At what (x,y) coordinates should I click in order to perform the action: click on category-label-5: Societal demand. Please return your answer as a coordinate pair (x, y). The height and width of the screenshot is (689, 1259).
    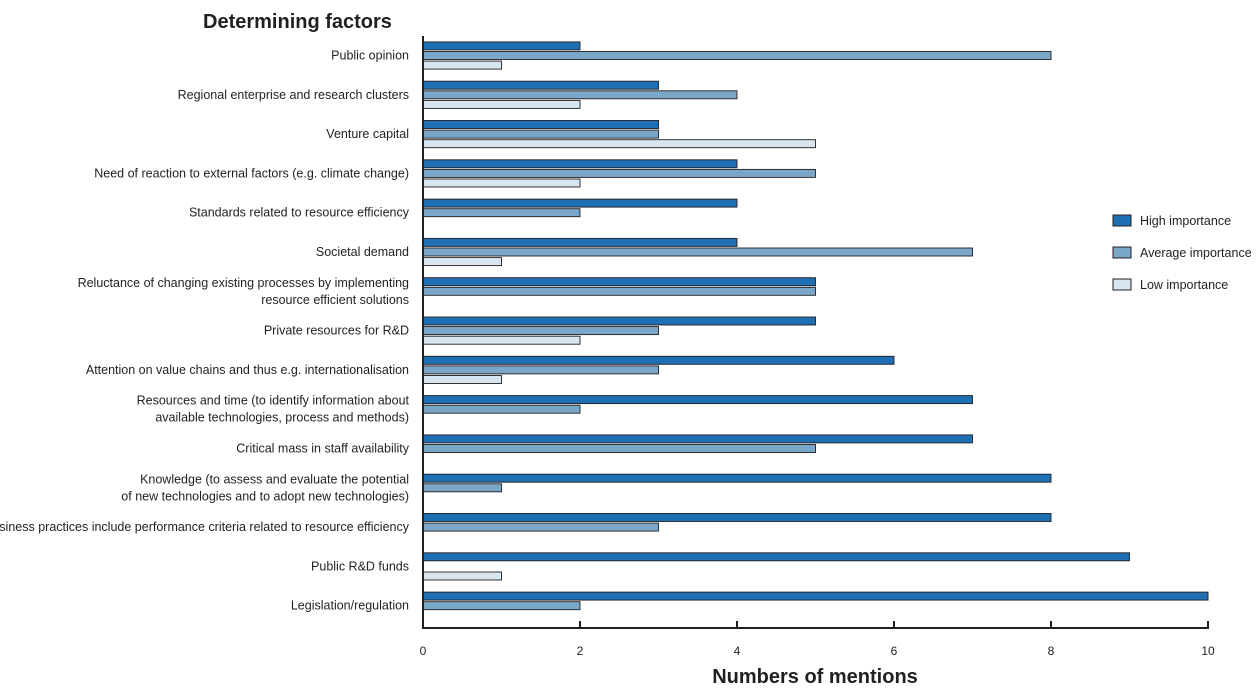
    Looking at the image, I should click on (362, 252).